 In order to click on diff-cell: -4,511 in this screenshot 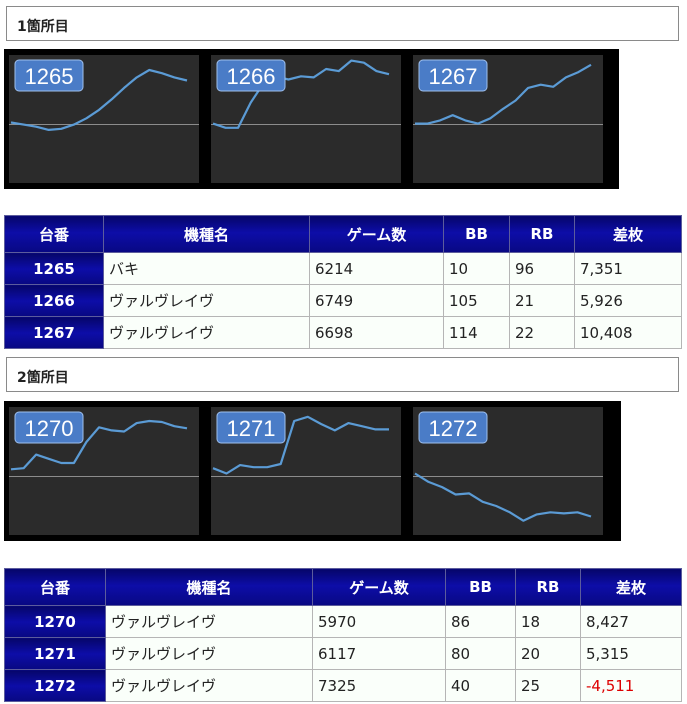, I will do `click(631, 685)`.